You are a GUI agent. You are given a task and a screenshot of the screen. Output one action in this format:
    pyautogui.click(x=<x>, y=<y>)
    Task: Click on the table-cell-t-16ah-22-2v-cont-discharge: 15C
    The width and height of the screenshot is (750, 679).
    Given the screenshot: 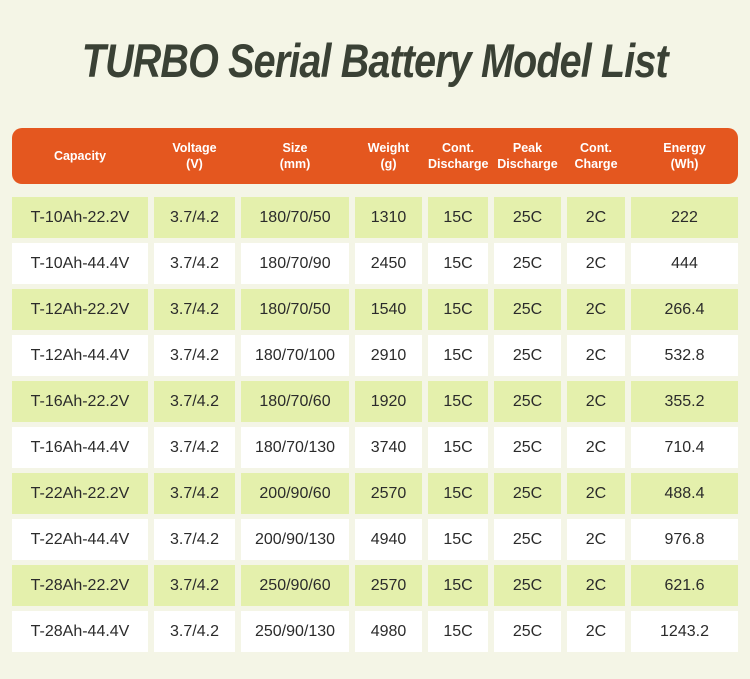 What is the action you would take?
    pyautogui.click(x=458, y=401)
    